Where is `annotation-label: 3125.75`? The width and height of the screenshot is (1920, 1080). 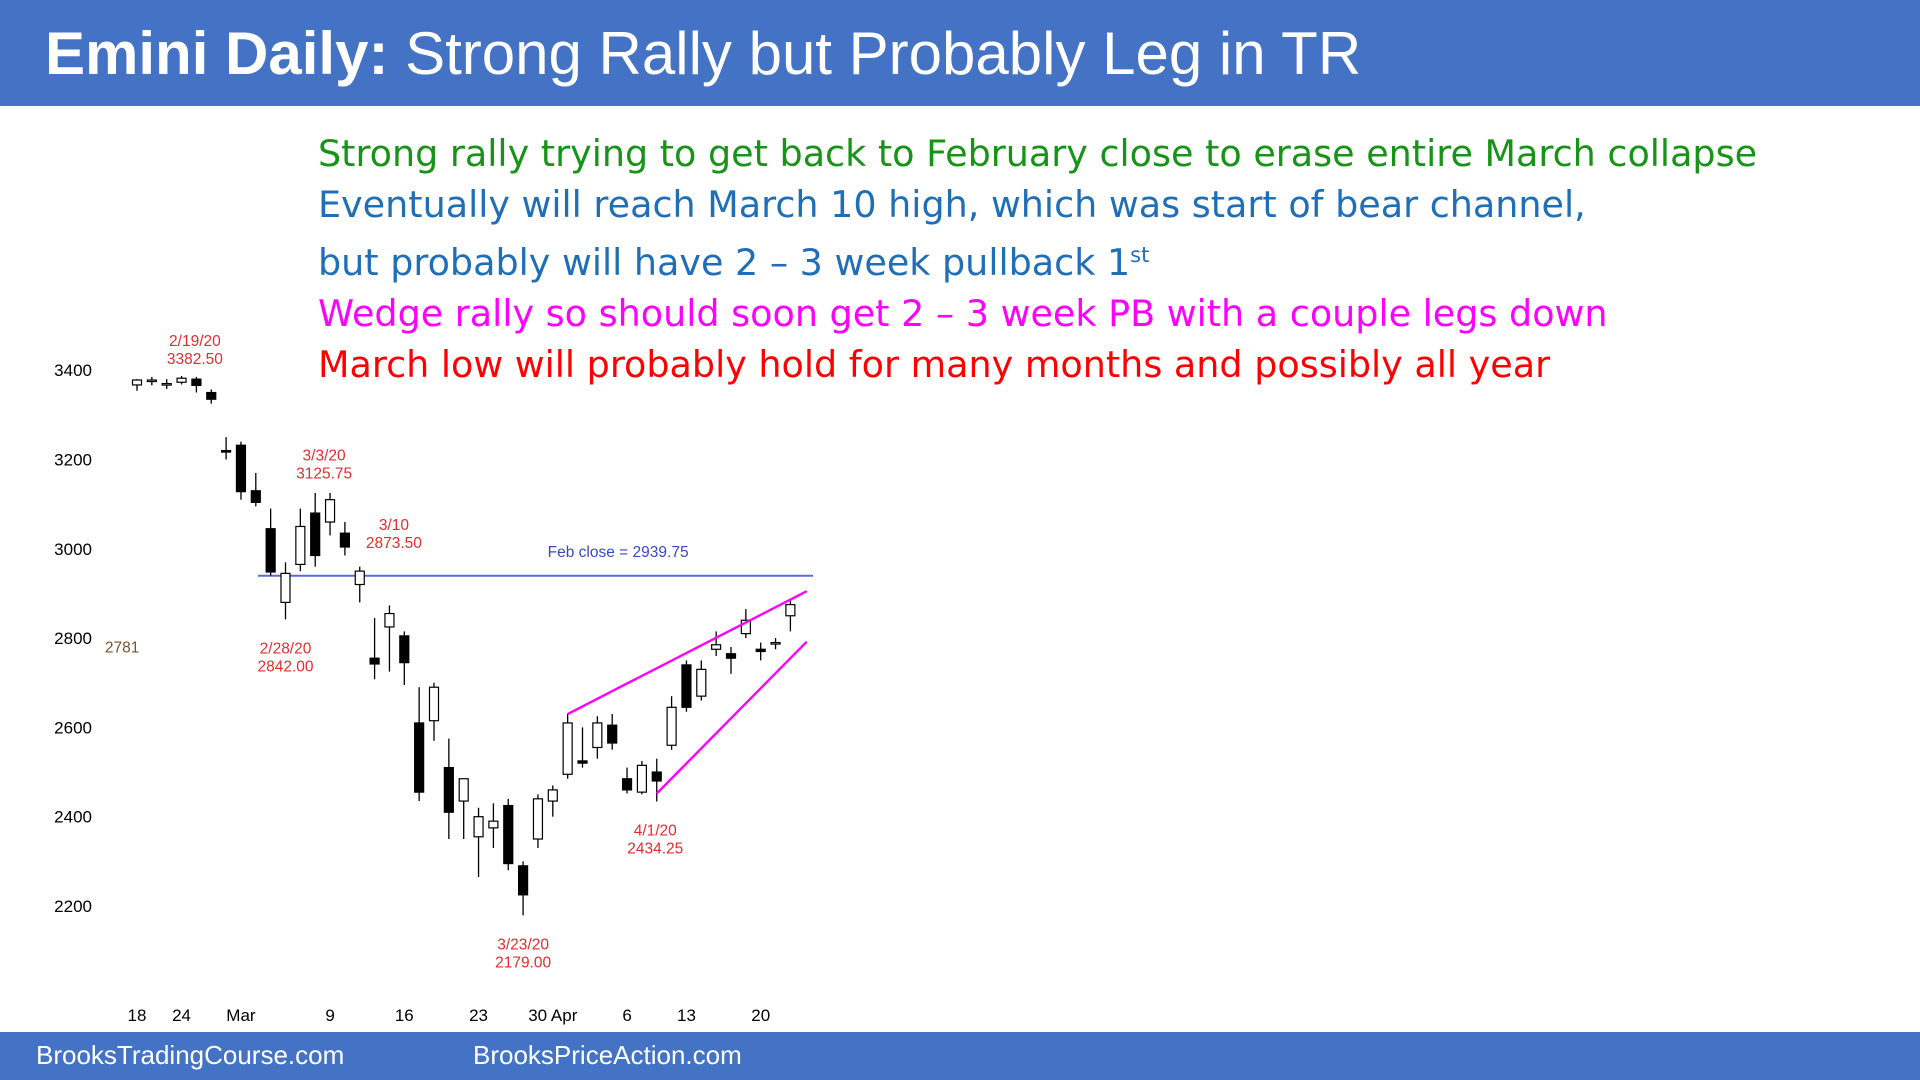
annotation-label: 3125.75 is located at coordinates (324, 474).